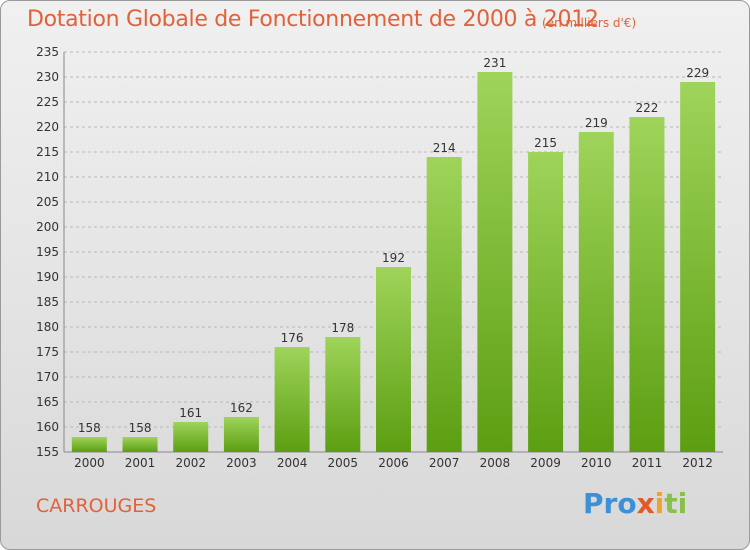 The image size is (750, 550). I want to click on x-tick-label-2005: 2005, so click(343, 463).